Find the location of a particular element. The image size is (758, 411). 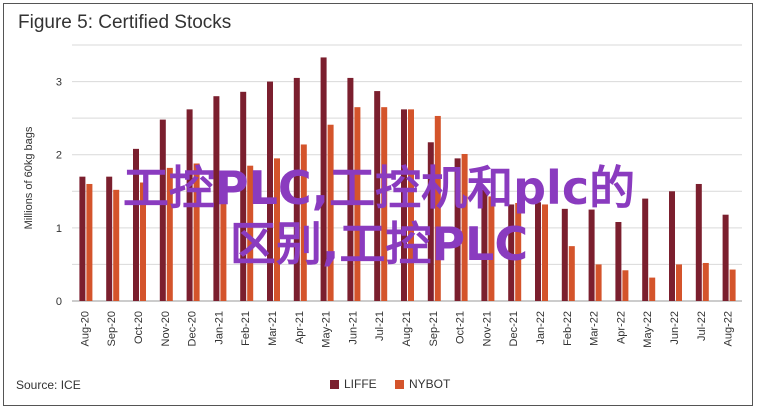

x-tick-label: Oct-21 is located at coordinates (461, 327).